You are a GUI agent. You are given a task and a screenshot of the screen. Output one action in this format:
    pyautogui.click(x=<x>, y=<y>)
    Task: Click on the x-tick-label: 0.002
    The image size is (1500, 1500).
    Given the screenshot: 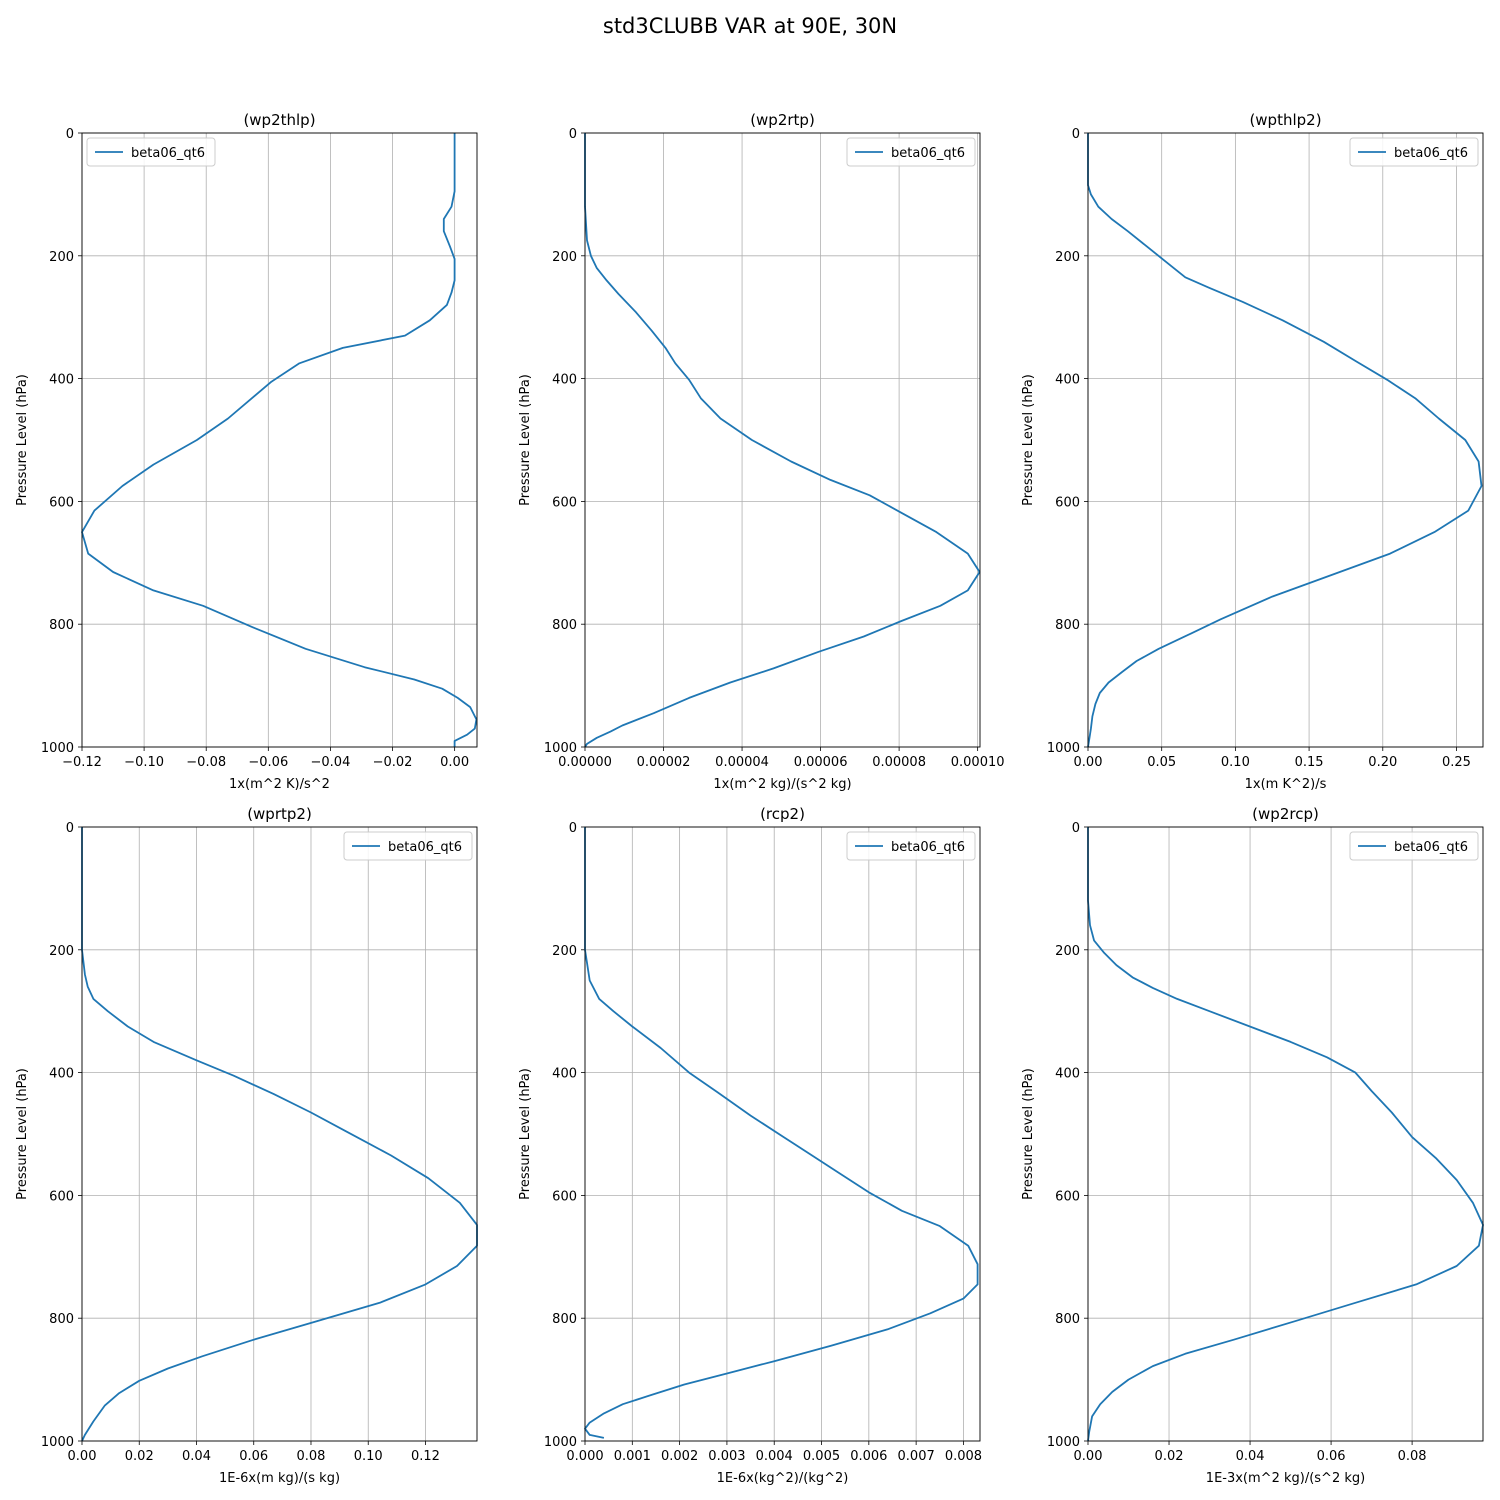 What is the action you would take?
    pyautogui.click(x=679, y=1456)
    